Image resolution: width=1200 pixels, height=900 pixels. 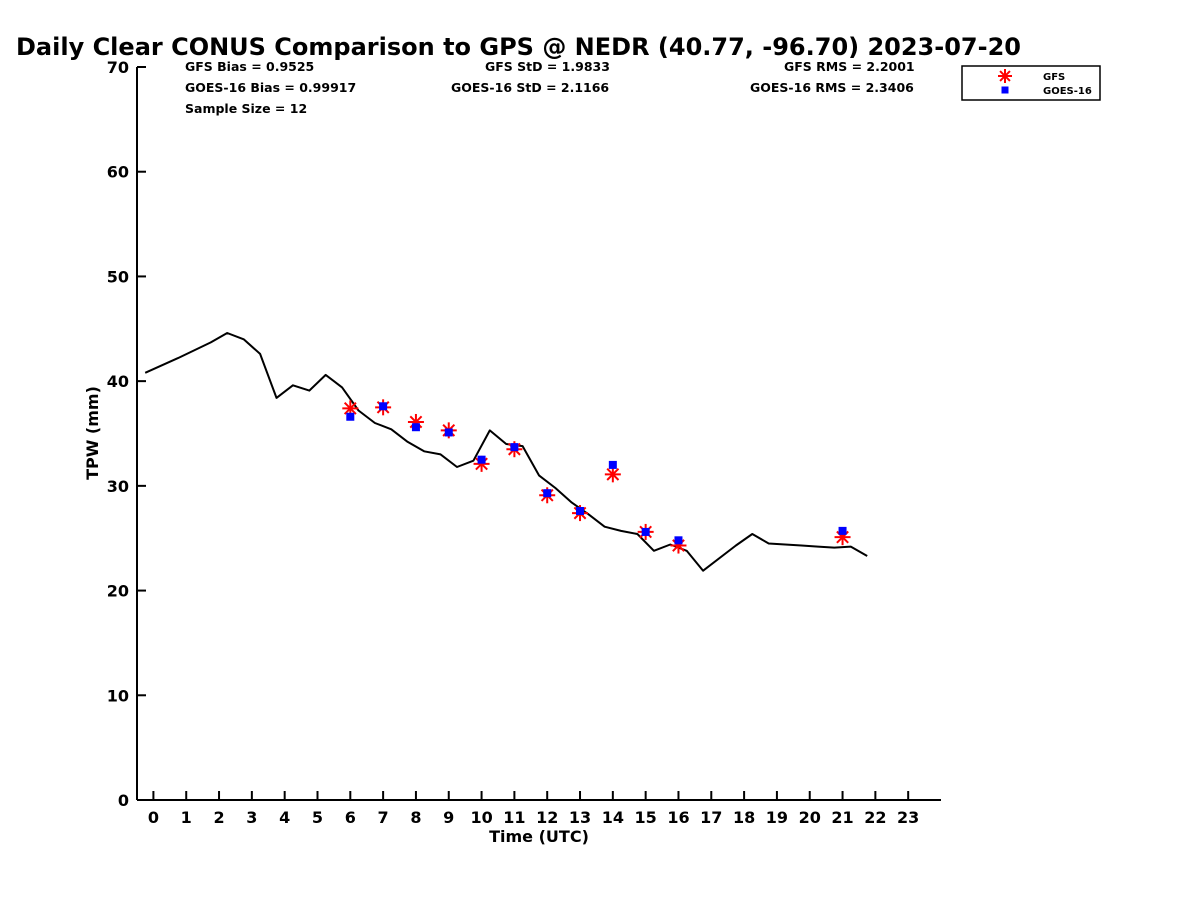 I want to click on legend-marker-gfs, so click(x=1005, y=76).